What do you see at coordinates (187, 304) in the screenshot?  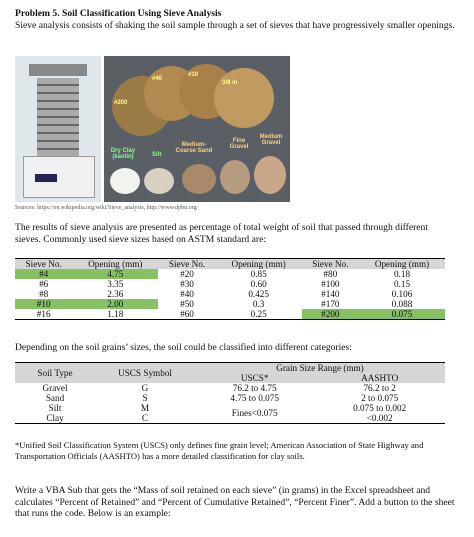 I see `cell: #50` at bounding box center [187, 304].